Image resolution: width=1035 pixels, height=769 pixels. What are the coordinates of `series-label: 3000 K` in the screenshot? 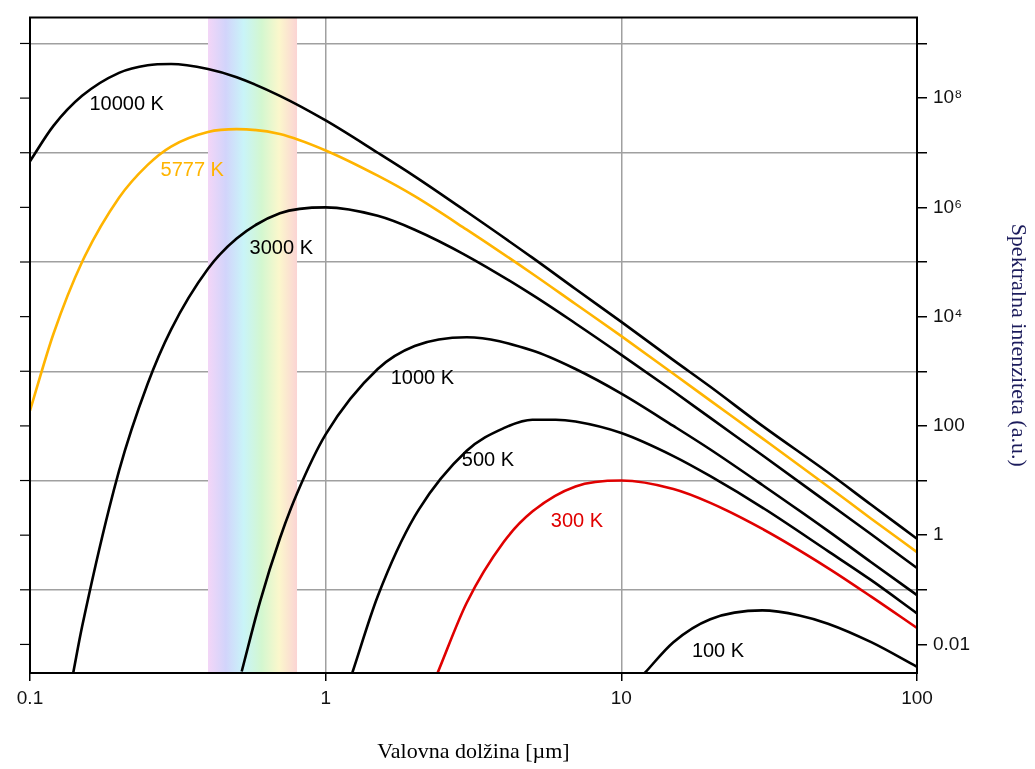 It's located at (281, 246).